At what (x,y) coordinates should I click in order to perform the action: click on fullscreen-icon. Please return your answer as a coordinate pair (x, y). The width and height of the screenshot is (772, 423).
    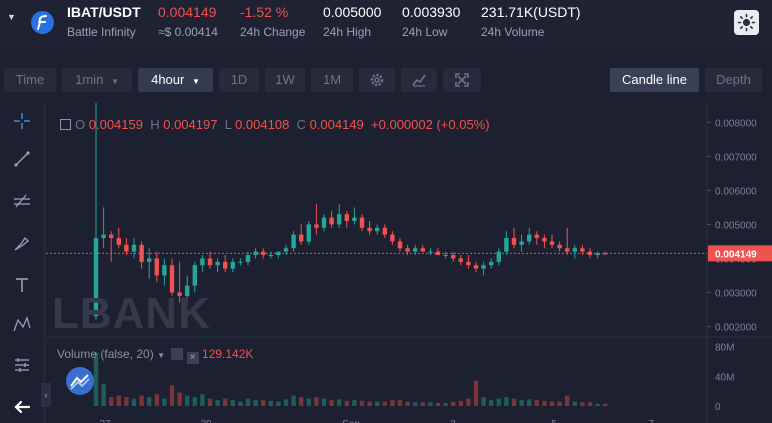
    Looking at the image, I should click on (462, 80).